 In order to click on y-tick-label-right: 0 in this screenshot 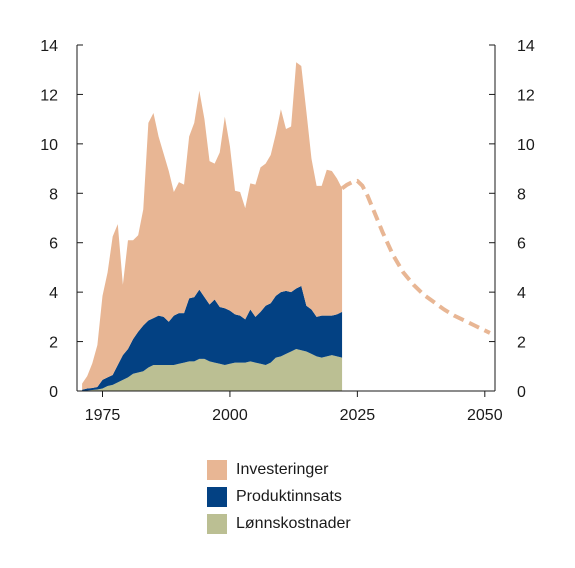, I will do `click(521, 392)`.